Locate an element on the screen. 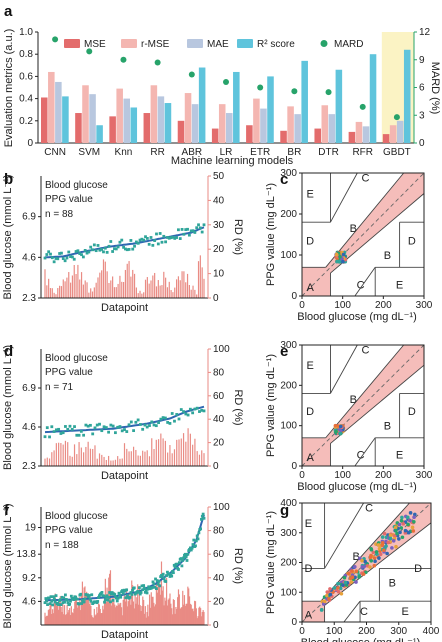  mard-point-knn is located at coordinates (123, 59).